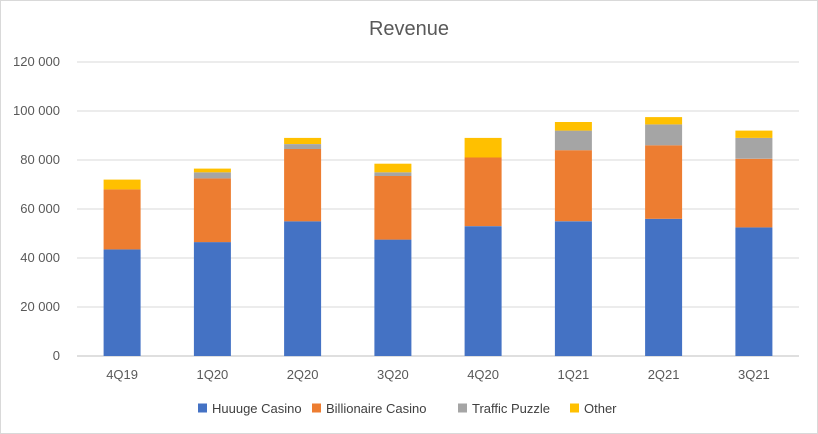 The image size is (818, 434). What do you see at coordinates (212, 374) in the screenshot?
I see `x-tick-label: 1Q20` at bounding box center [212, 374].